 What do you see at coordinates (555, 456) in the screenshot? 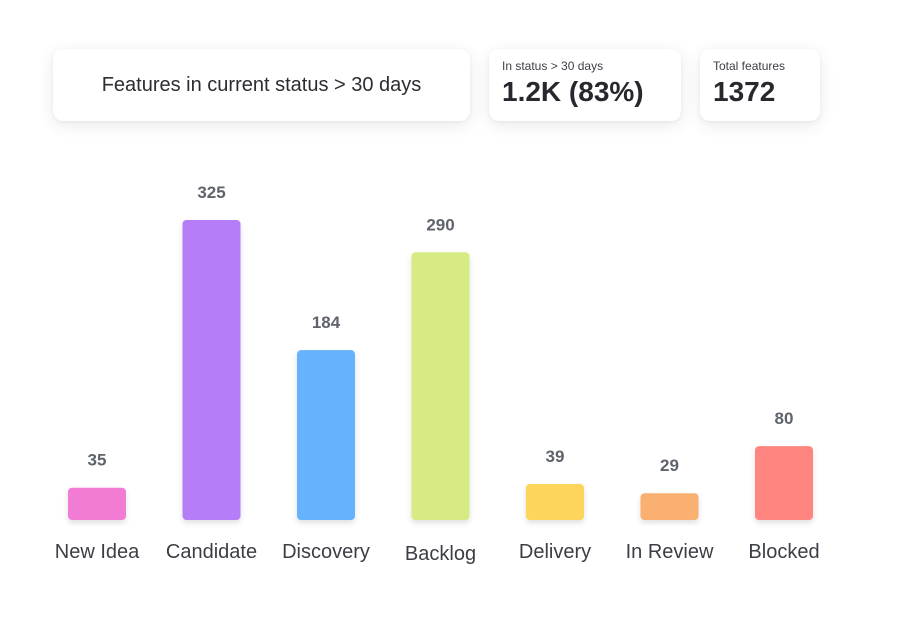
I see `data-label-delivery: 39` at bounding box center [555, 456].